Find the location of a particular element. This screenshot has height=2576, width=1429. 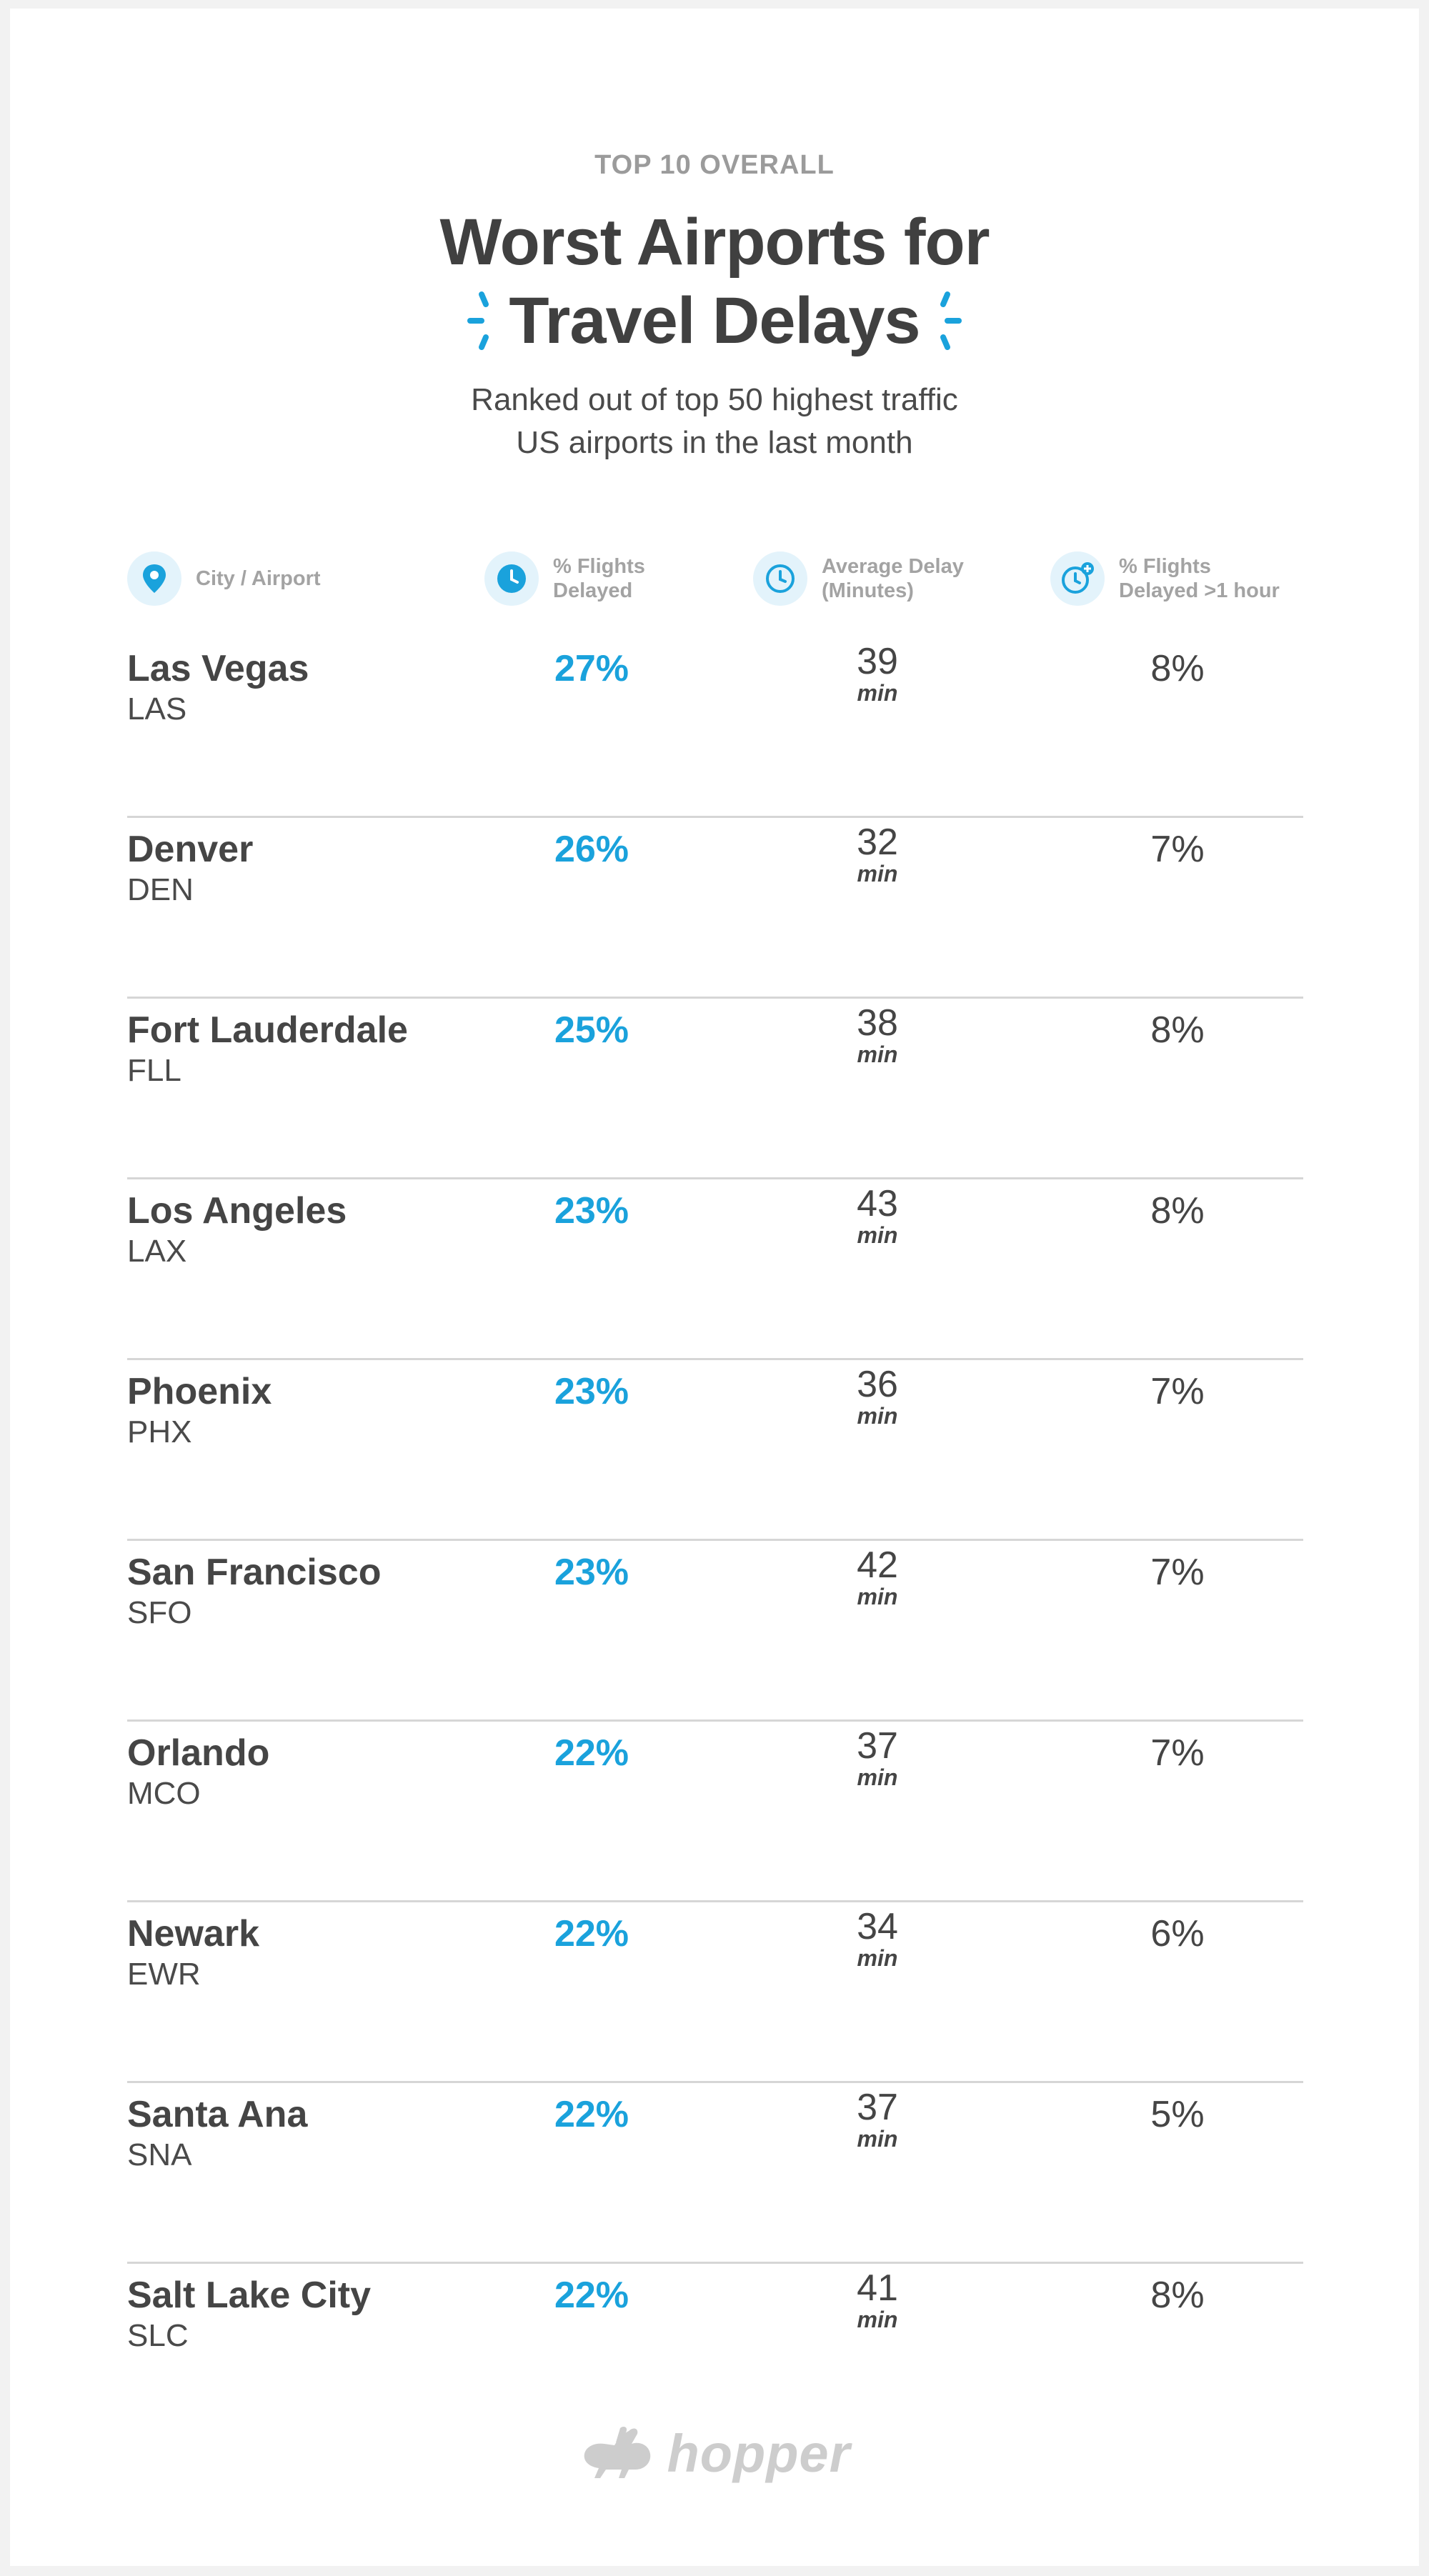

city-name: San Francisco is located at coordinates (254, 1573).